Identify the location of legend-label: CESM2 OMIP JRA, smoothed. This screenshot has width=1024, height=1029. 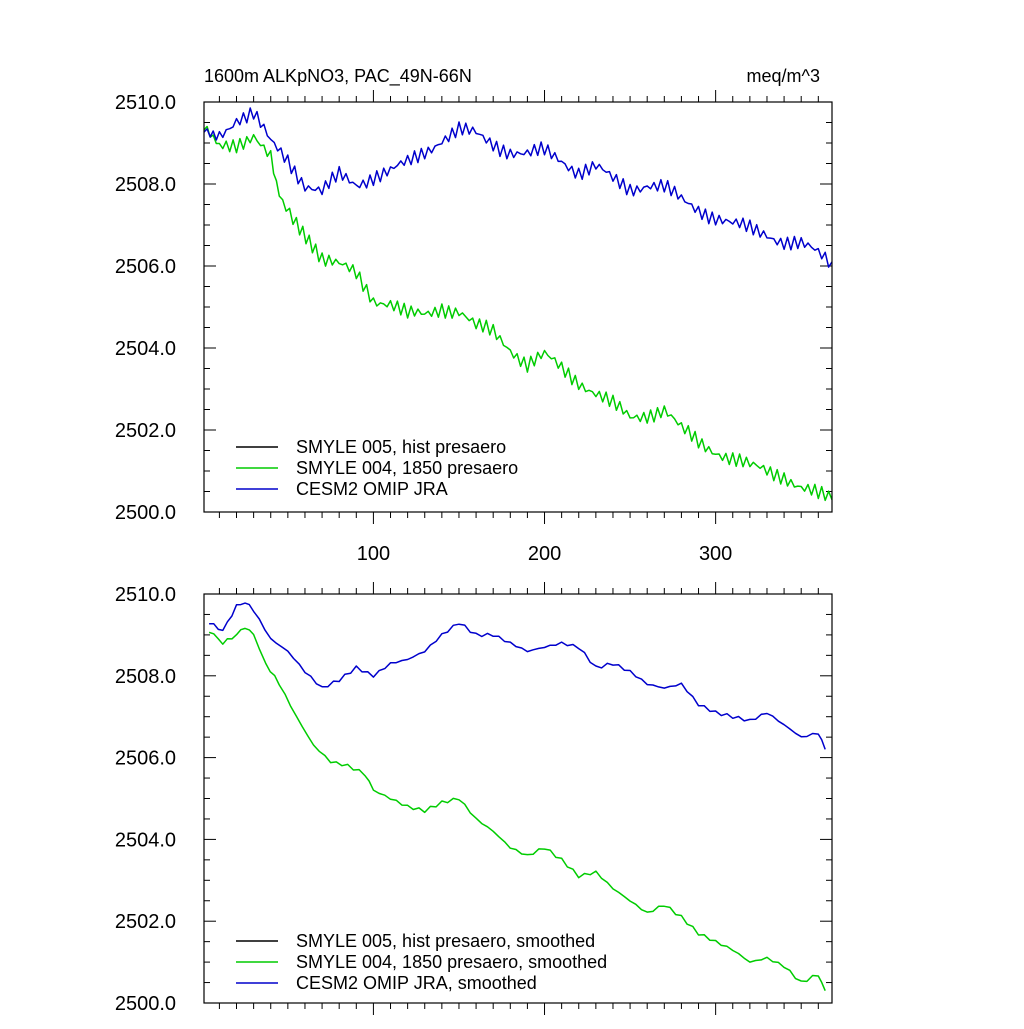
(416, 983).